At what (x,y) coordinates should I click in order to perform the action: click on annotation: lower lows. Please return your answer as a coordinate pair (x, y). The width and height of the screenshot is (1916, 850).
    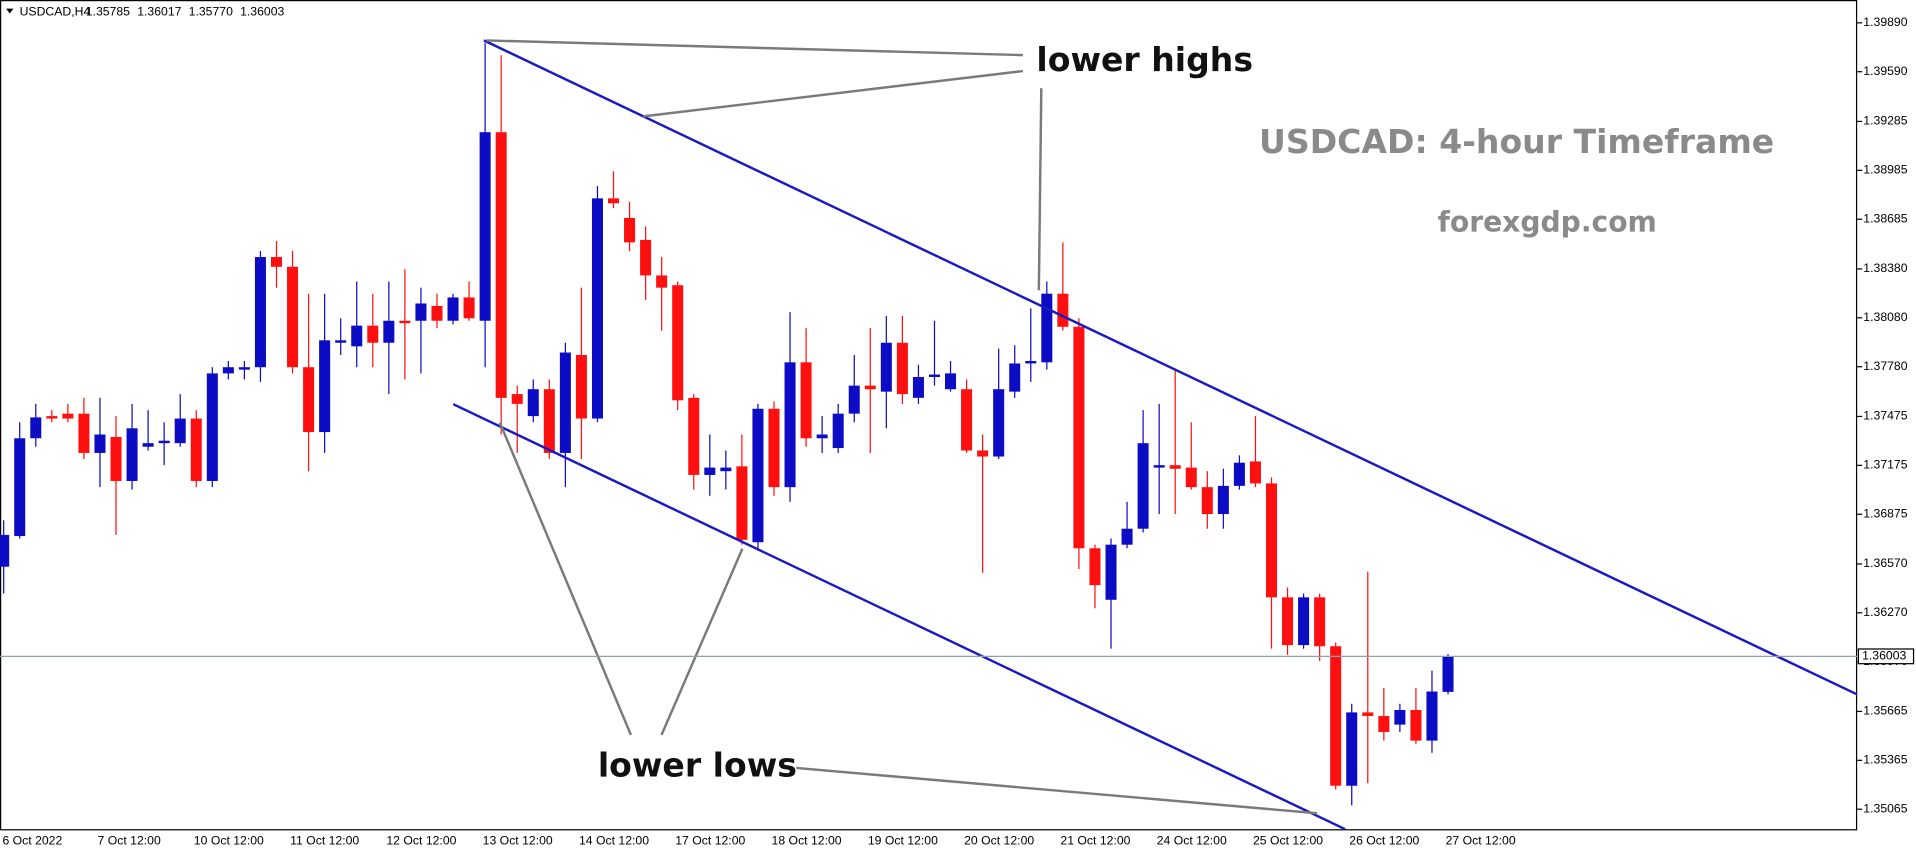
    Looking at the image, I should click on (697, 765).